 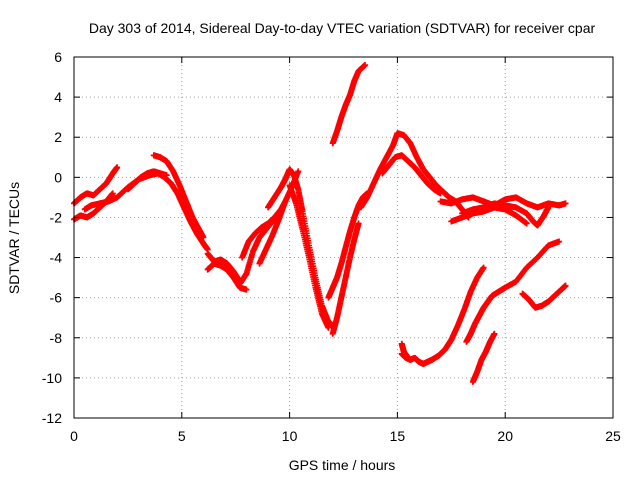 I want to click on series-arc25, so click(x=544, y=296).